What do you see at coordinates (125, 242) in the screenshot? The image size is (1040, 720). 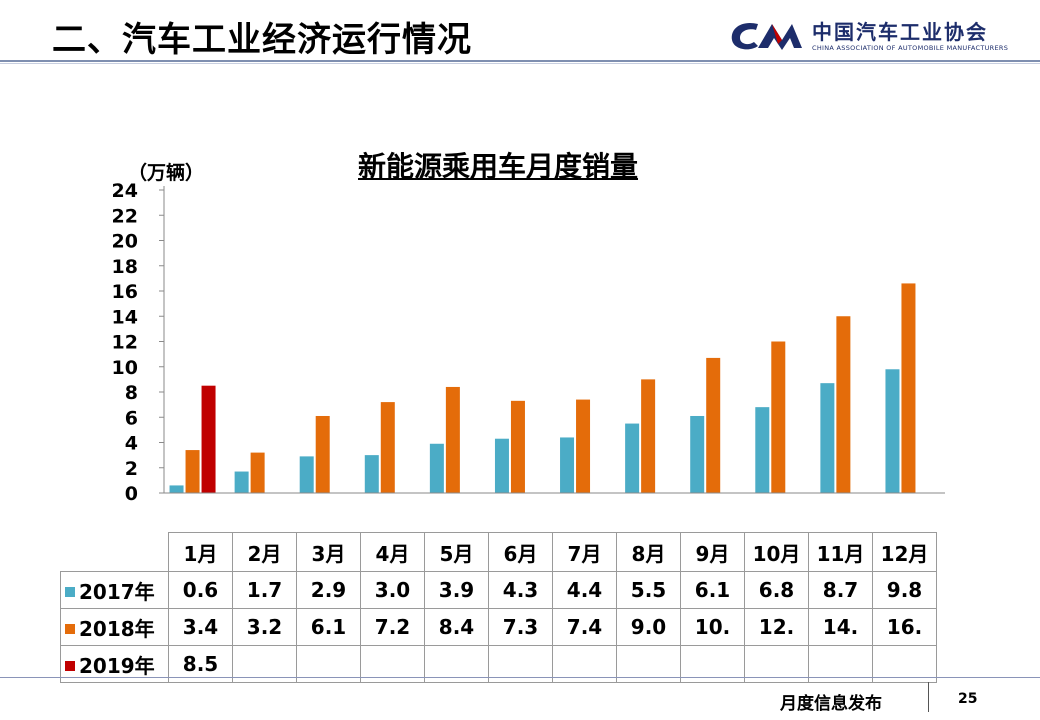 I see `y-tick-label: 20` at bounding box center [125, 242].